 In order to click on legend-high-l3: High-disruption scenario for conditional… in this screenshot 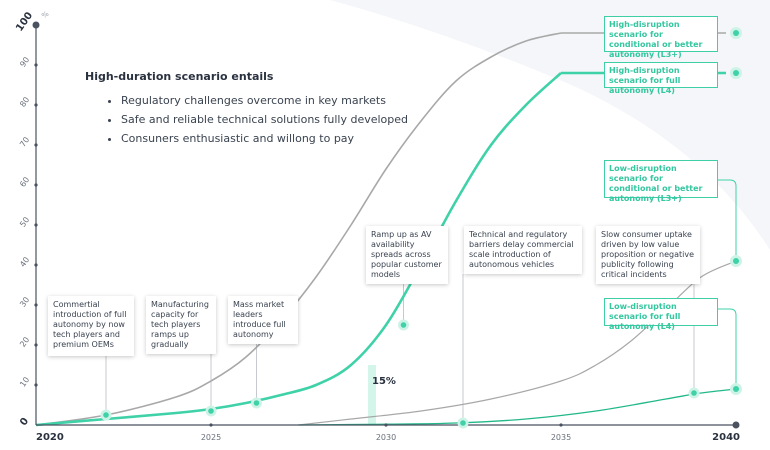, I will do `click(661, 37)`.